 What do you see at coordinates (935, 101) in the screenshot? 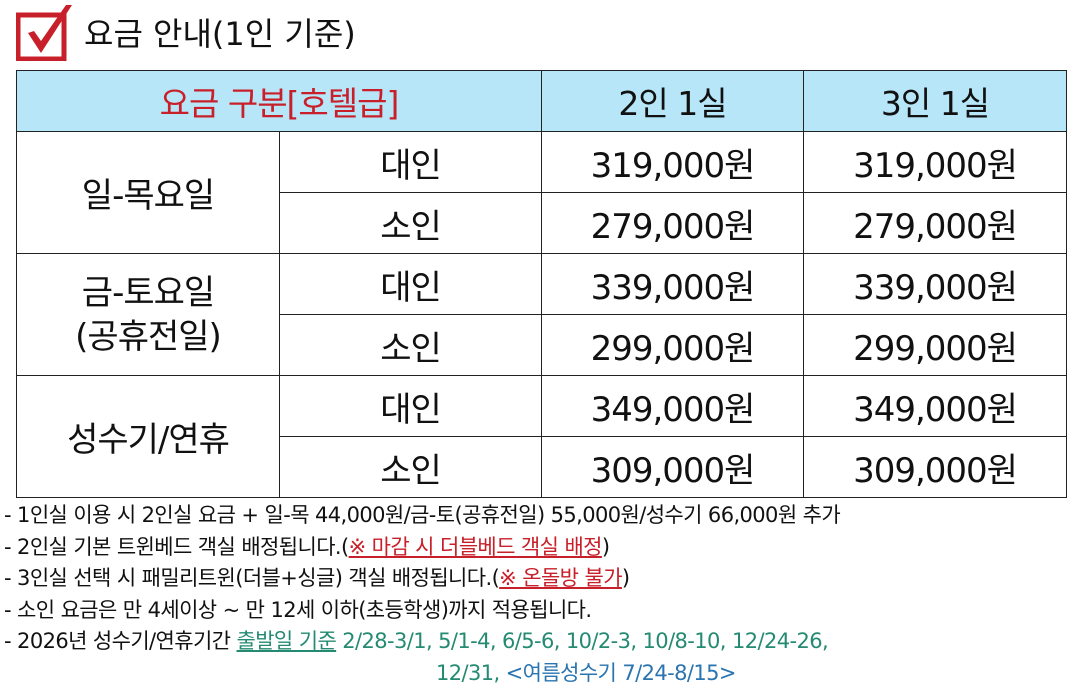
I see `header-3person: 3인 1실` at bounding box center [935, 101].